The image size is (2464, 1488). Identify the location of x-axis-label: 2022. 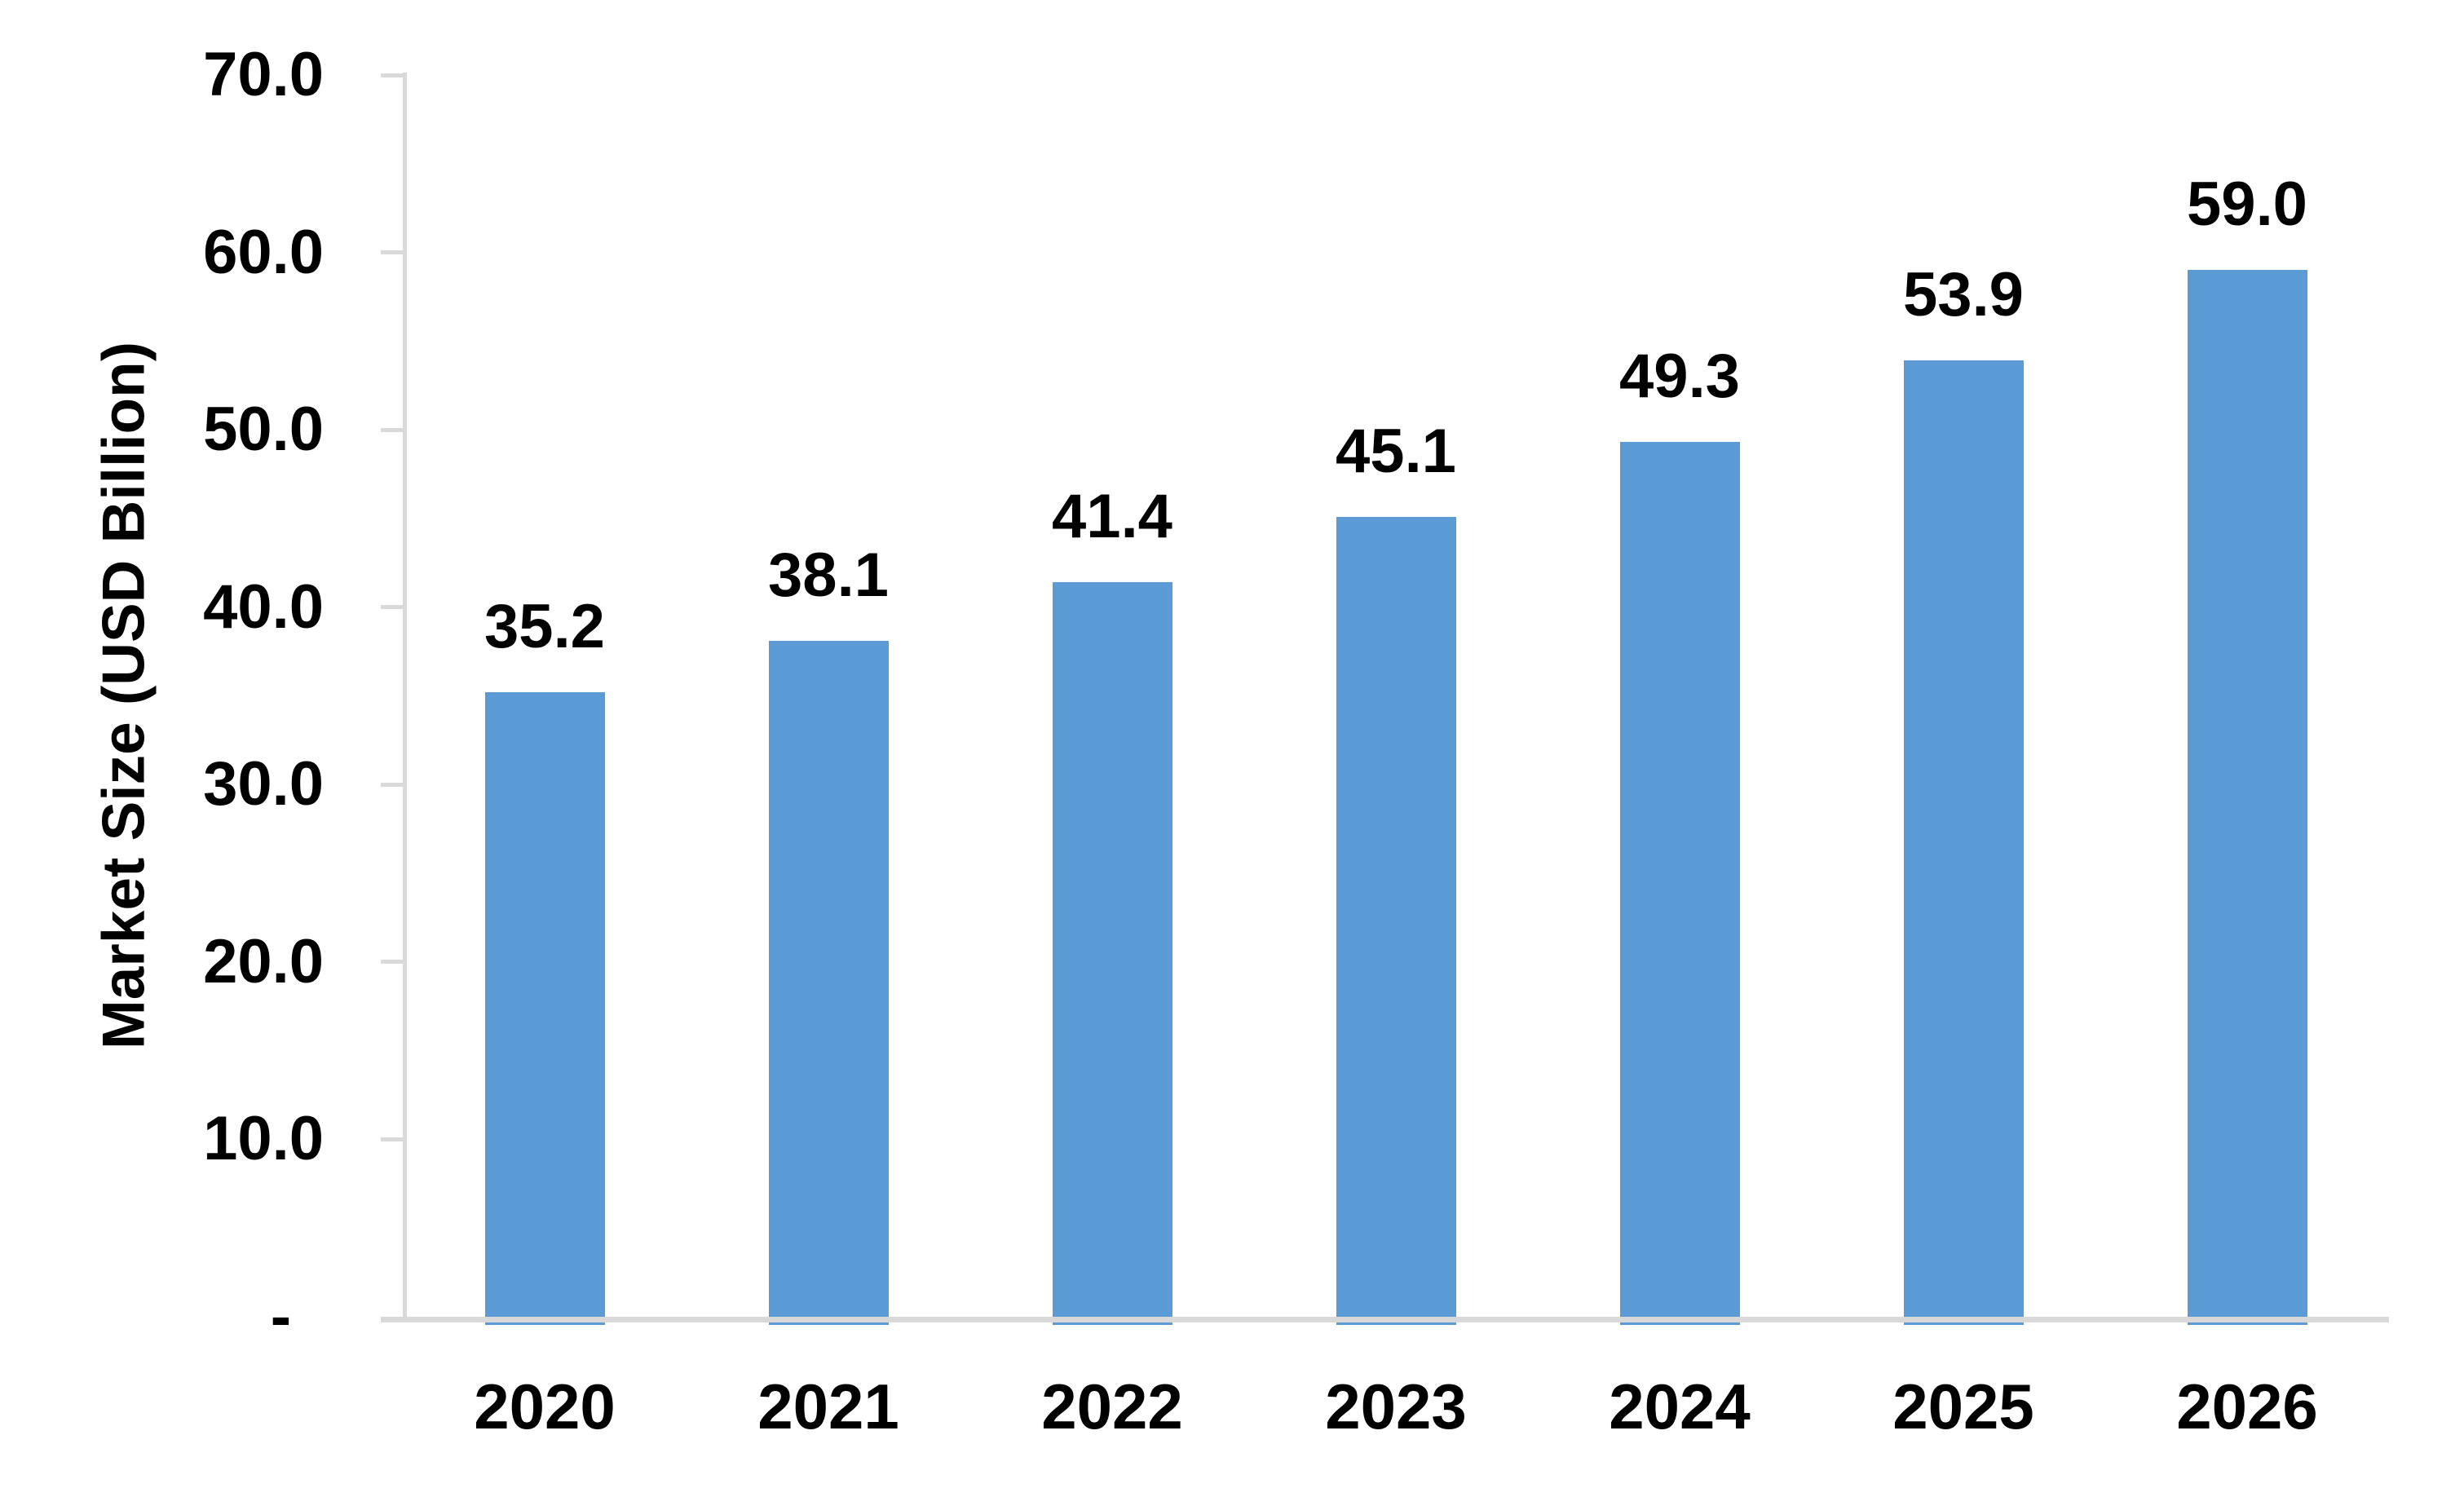
(1112, 1406).